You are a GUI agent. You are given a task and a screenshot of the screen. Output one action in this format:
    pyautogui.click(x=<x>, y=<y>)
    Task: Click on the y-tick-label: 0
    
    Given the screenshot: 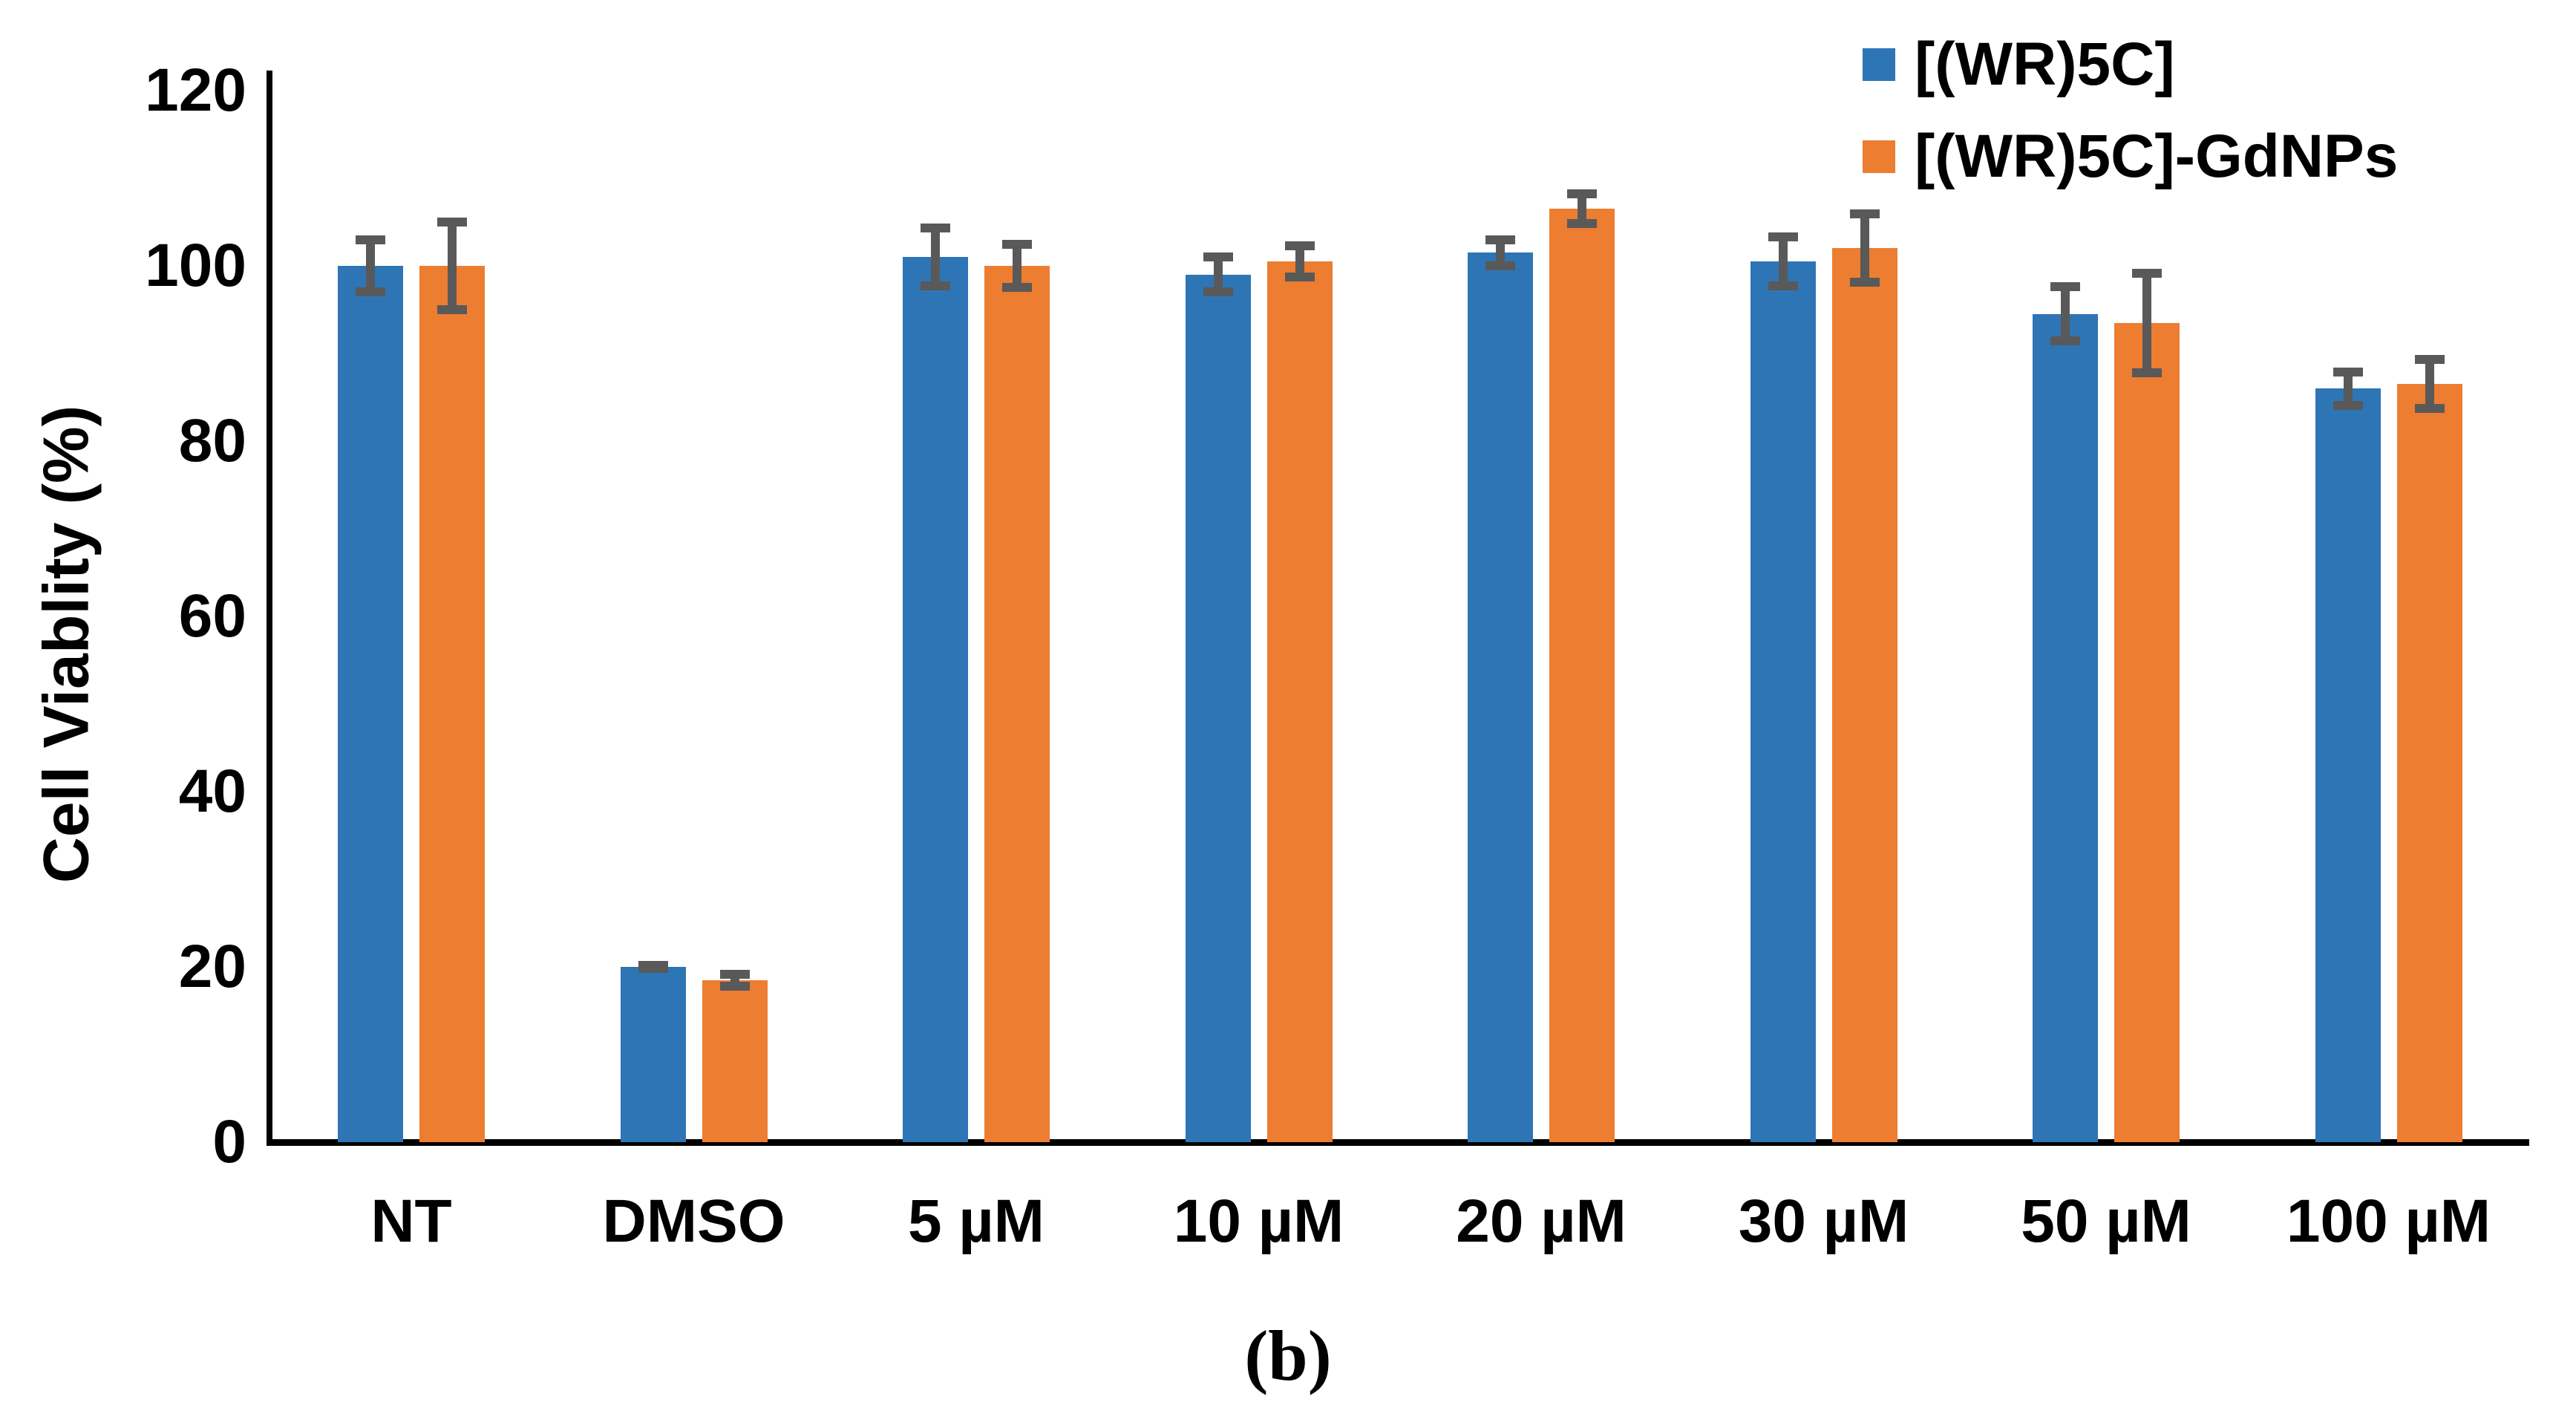 What is the action you would take?
    pyautogui.click(x=229, y=1142)
    